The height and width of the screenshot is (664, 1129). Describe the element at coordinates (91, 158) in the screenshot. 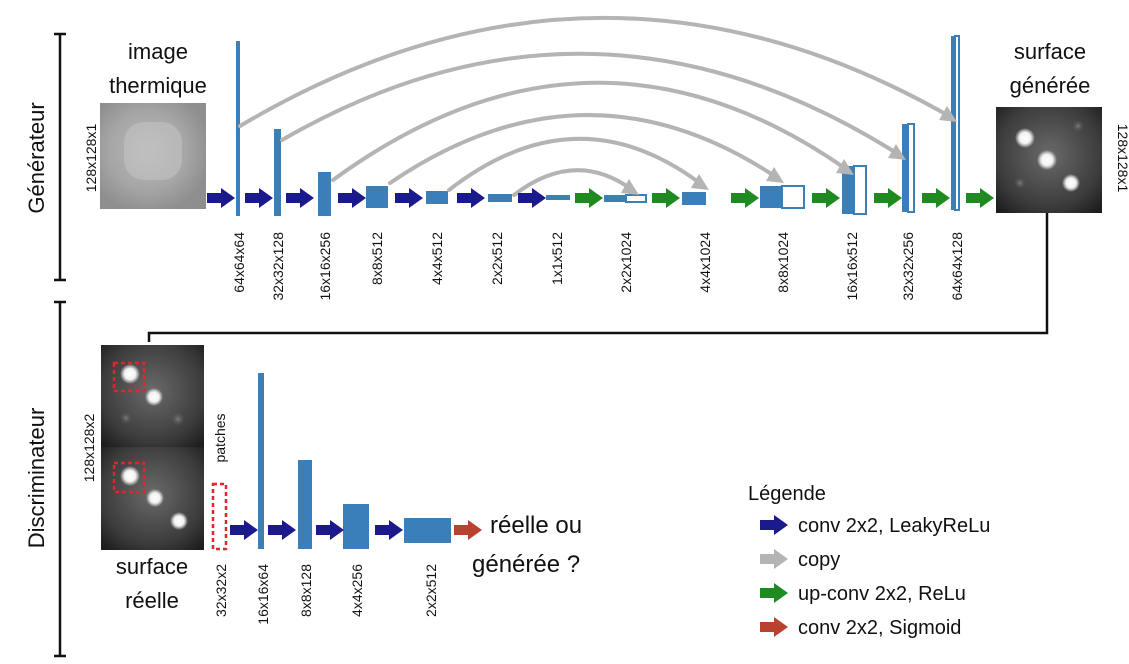

I see `generator-input-size: 128x128x1` at that location.